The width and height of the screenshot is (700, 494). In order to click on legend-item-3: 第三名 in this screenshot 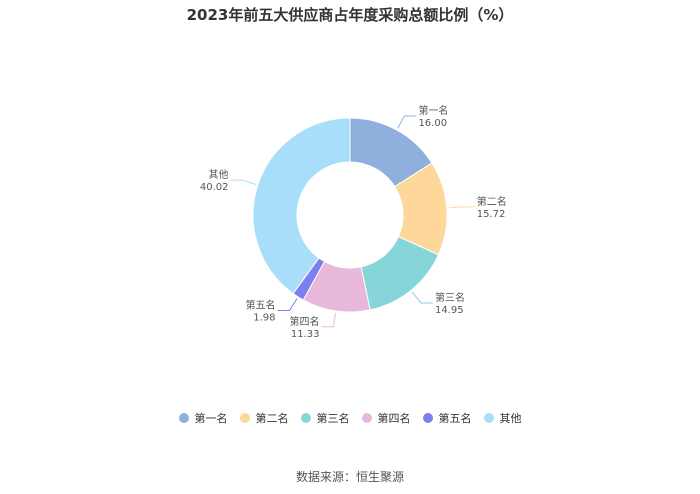, I will do `click(325, 418)`.